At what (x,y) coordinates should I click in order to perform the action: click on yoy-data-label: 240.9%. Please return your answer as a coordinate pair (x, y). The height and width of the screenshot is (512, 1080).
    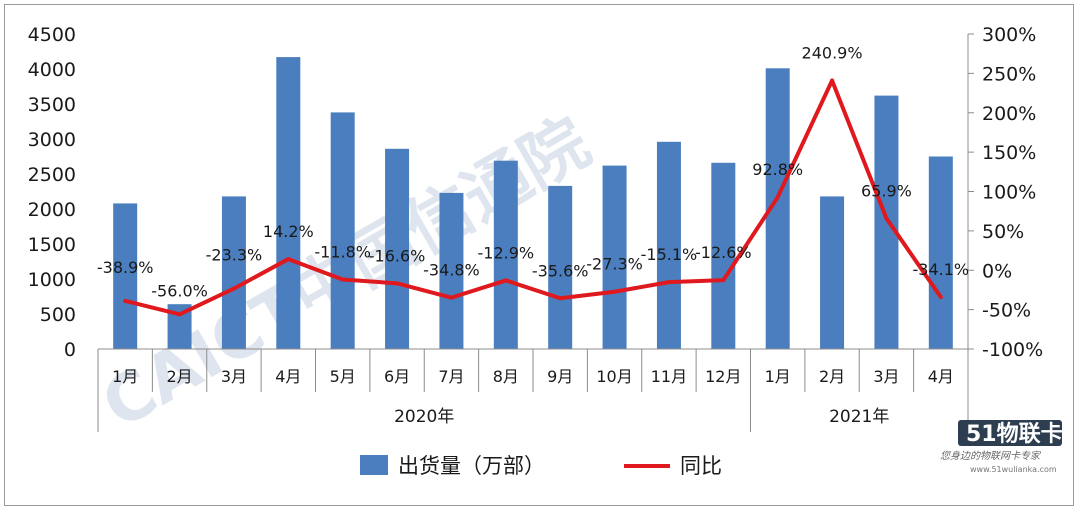
    Looking at the image, I should click on (832, 53).